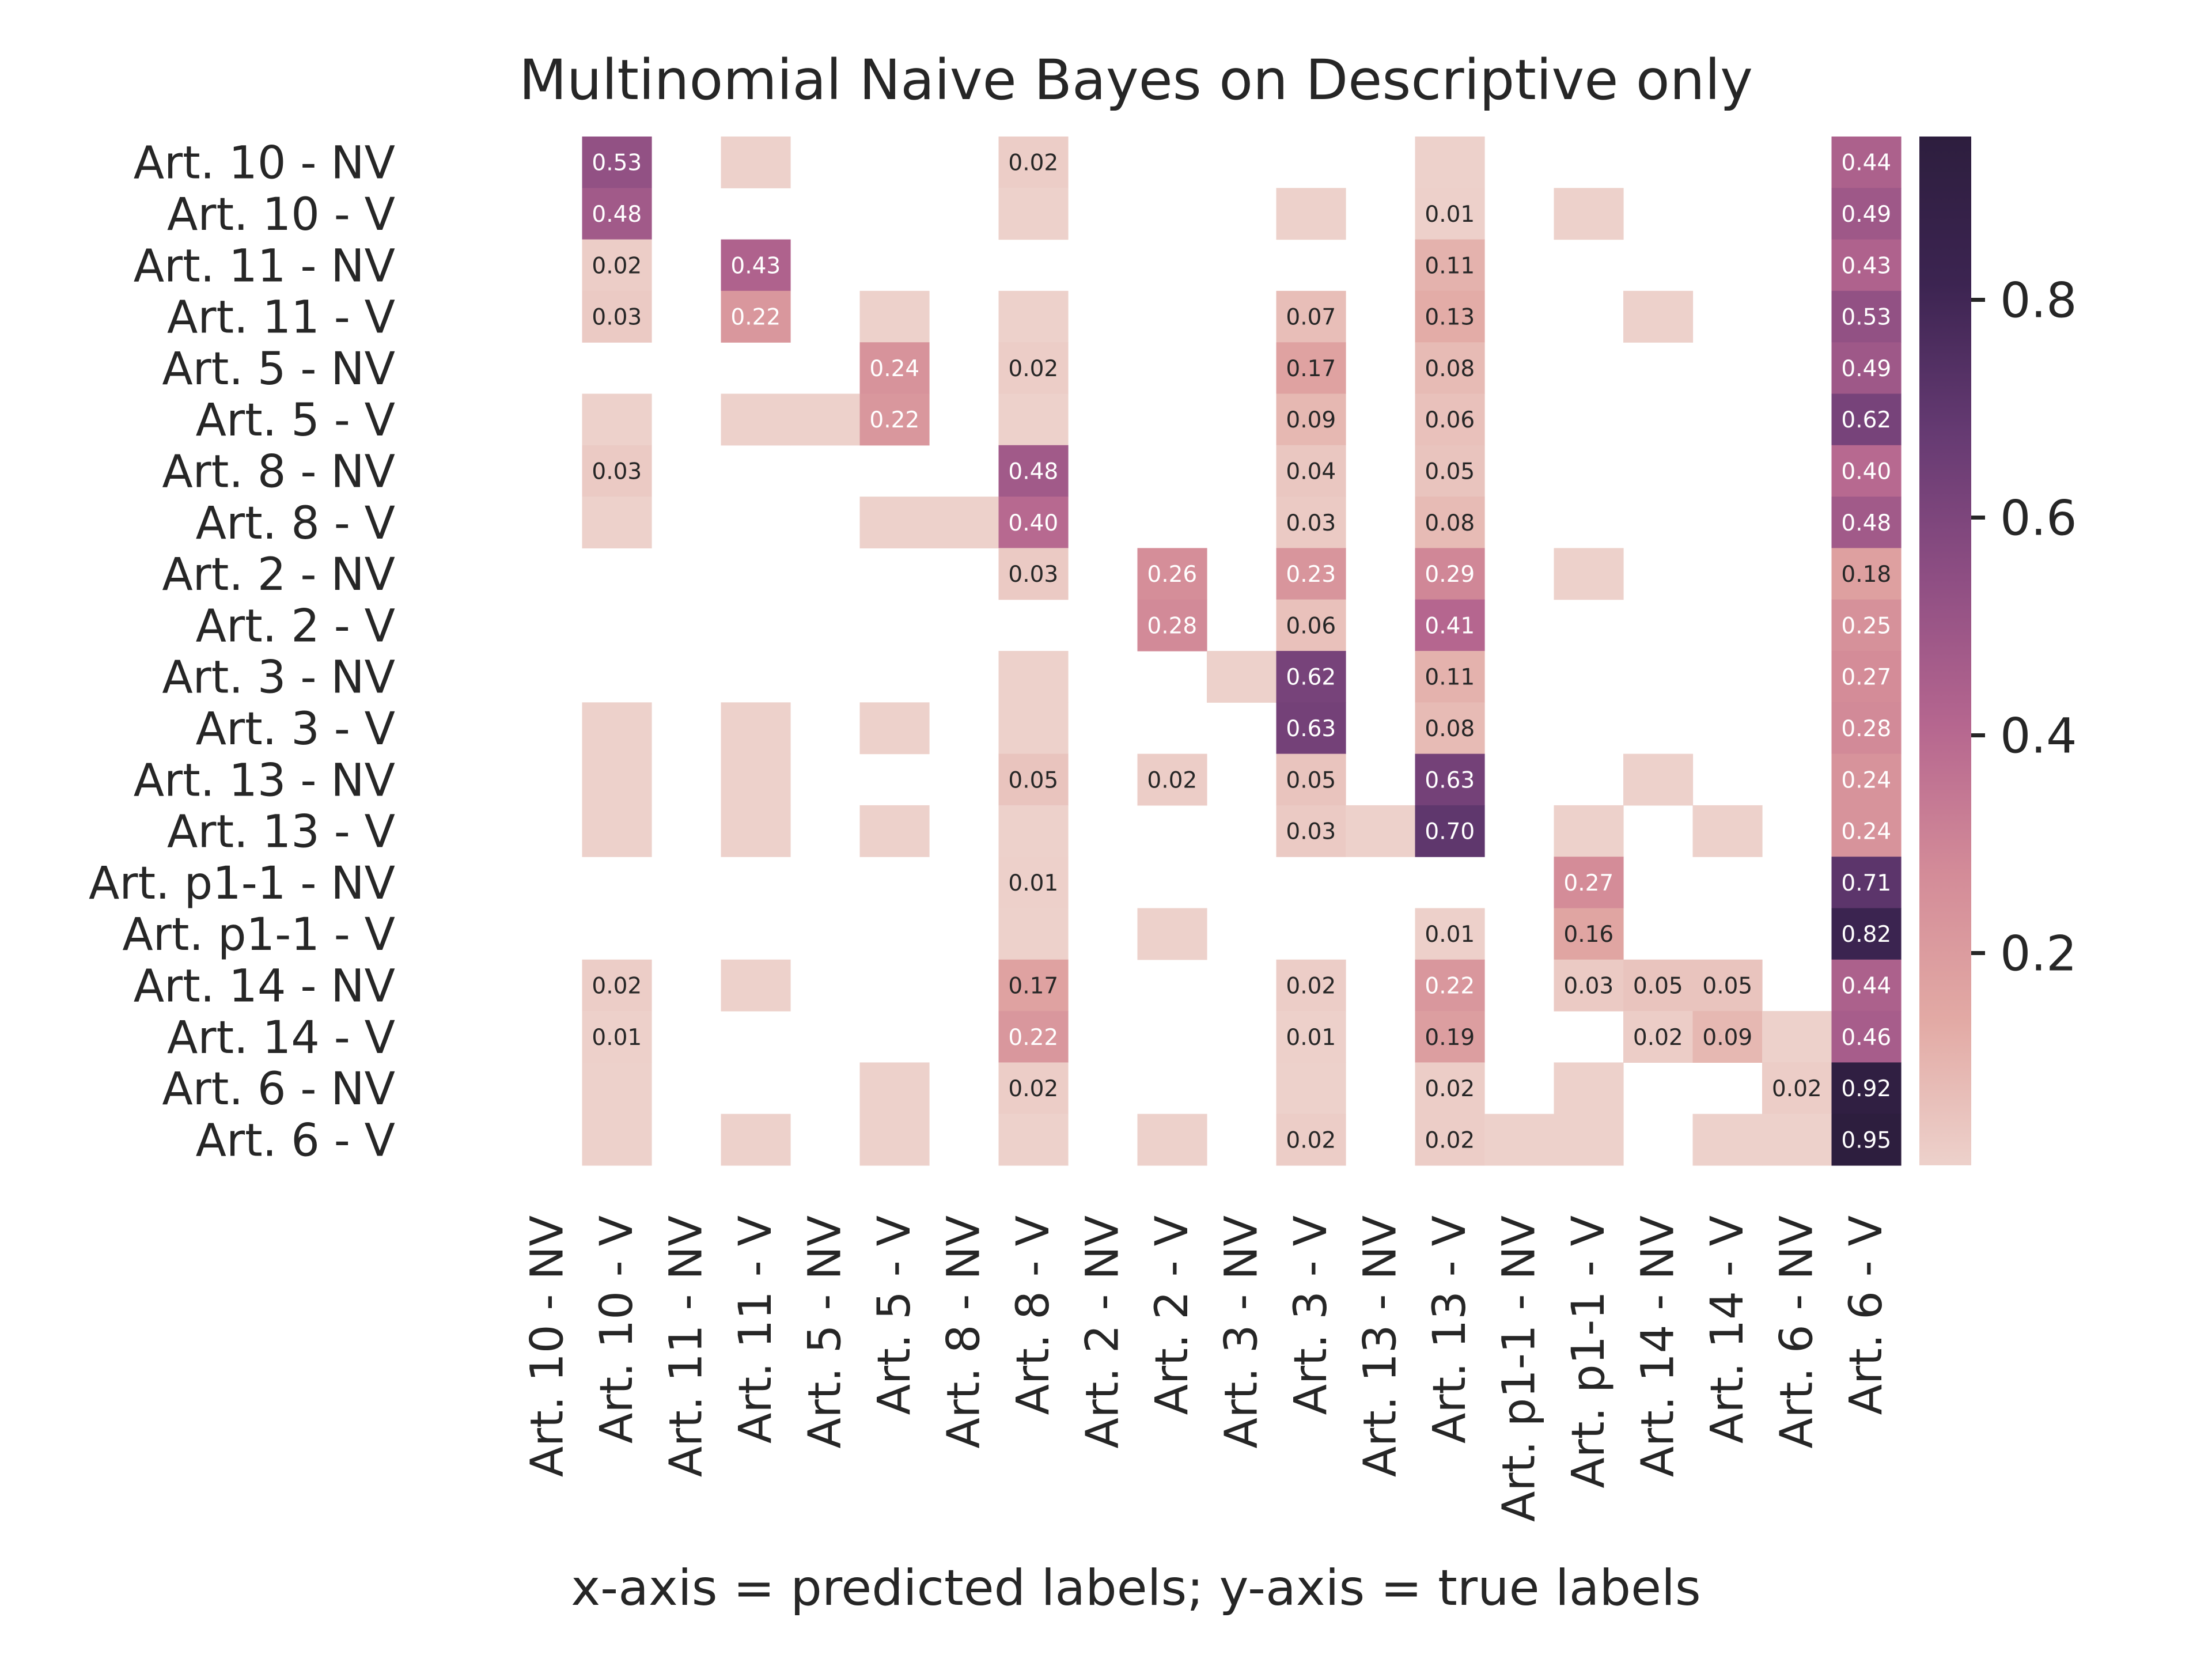 The height and width of the screenshot is (1659, 2212). I want to click on cell-value-label: 0.71, so click(1866, 883).